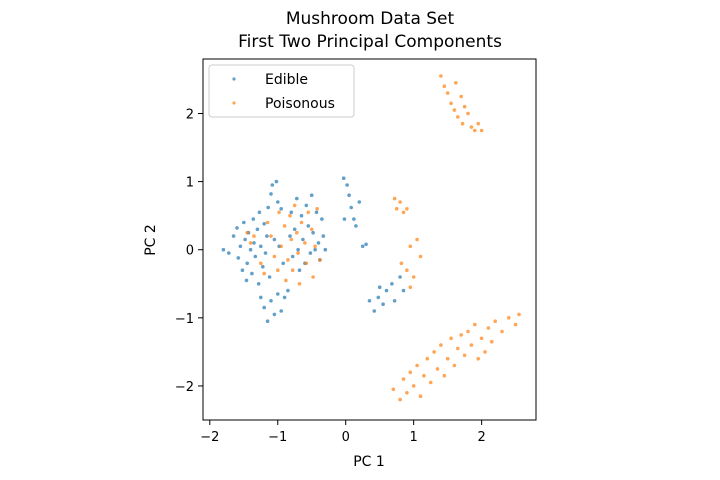  I want to click on legend: Edible Poisonous, so click(281, 91).